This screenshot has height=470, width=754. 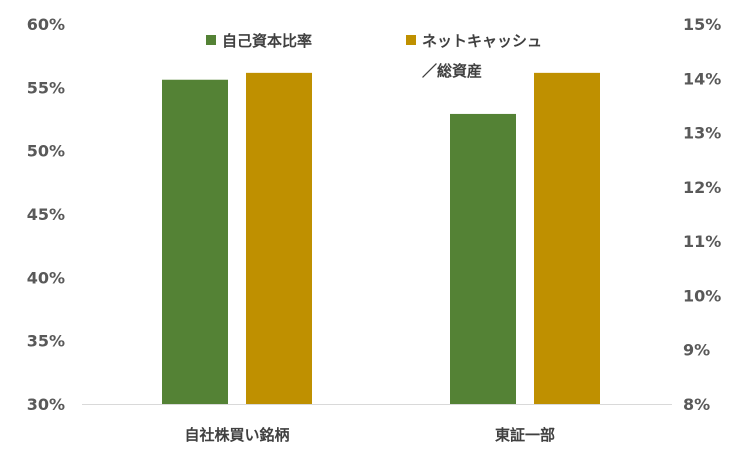 I want to click on left-tick-label: 45%, so click(x=46, y=214).